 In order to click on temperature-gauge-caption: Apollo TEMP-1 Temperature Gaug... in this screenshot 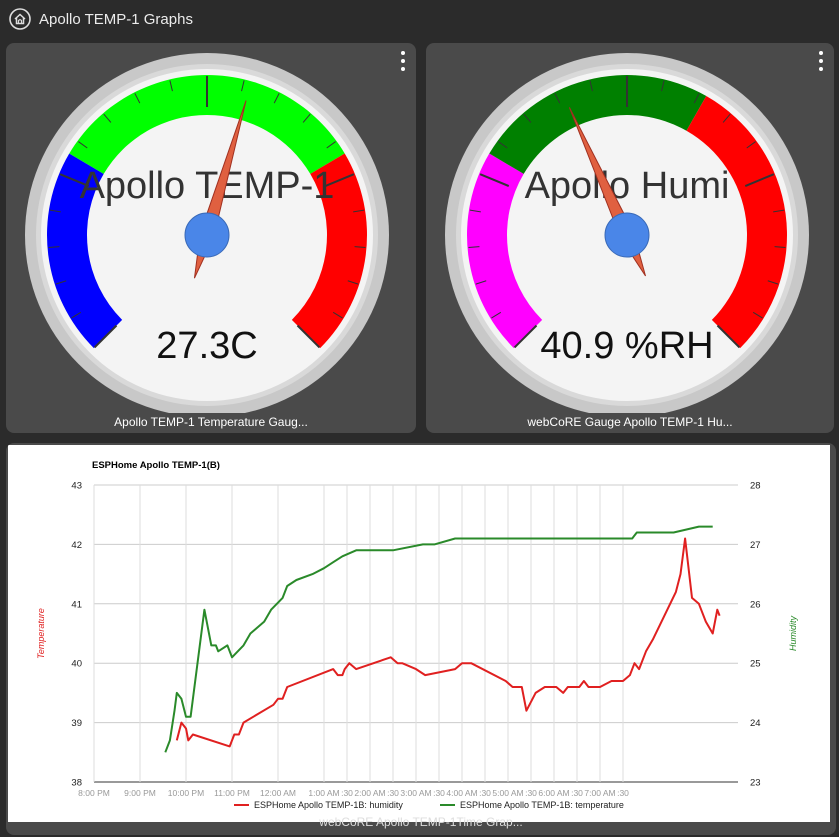, I will do `click(211, 422)`.